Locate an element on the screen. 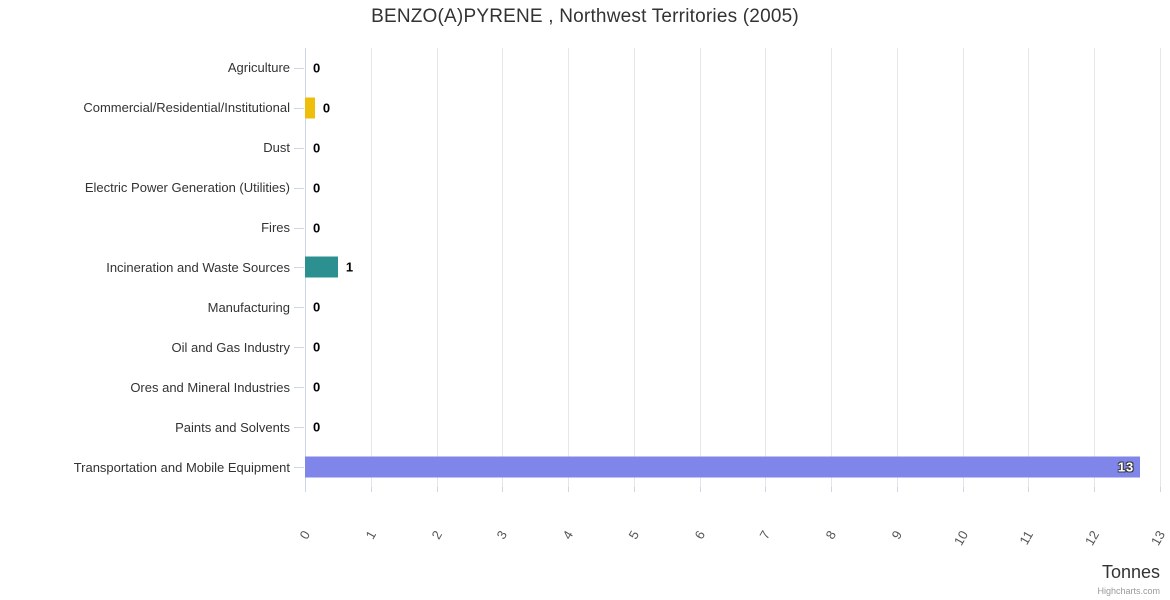  table-row: Commercial/Residential/Institutional 0 is located at coordinates (580, 108).